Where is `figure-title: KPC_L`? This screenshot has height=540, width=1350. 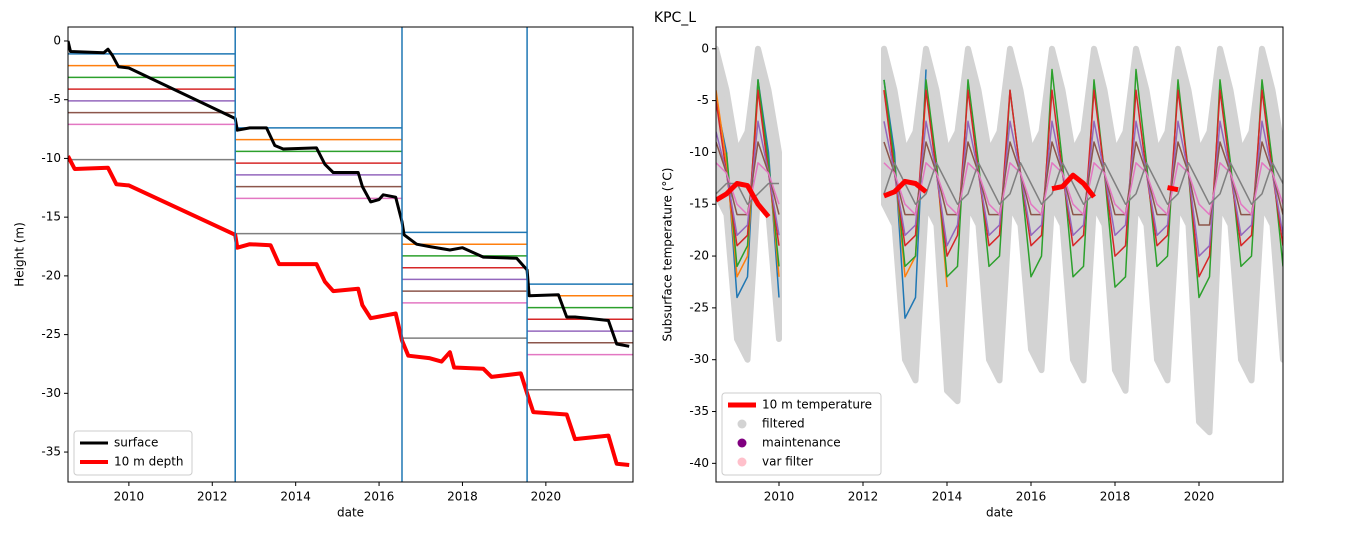
figure-title: KPC_L is located at coordinates (675, 18).